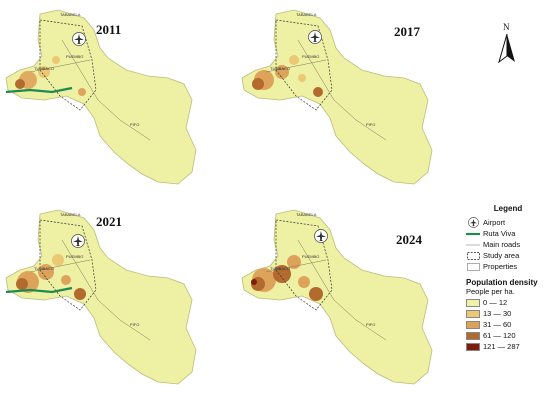 Image resolution: width=550 pixels, height=402 pixels. I want to click on density-label: 31 — 60, so click(497, 324).